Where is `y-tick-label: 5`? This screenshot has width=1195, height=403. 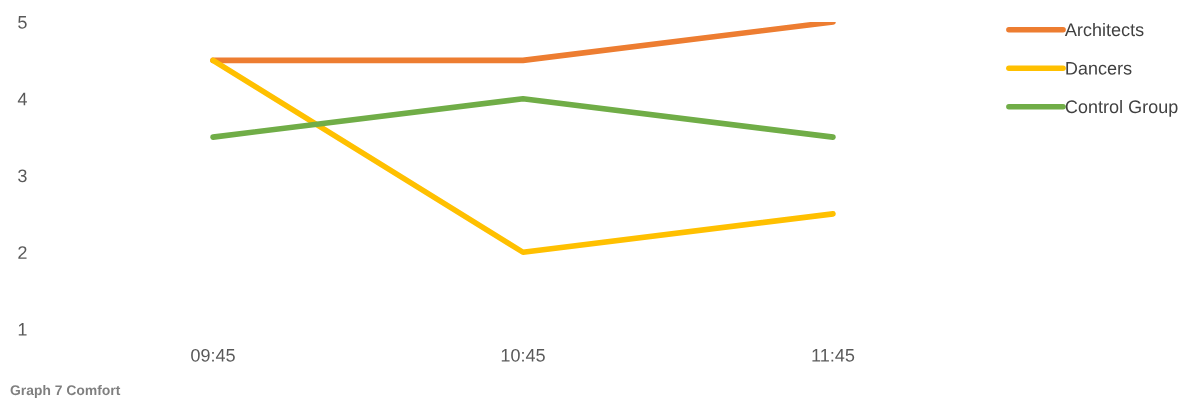
y-tick-label: 5 is located at coordinates (22, 22).